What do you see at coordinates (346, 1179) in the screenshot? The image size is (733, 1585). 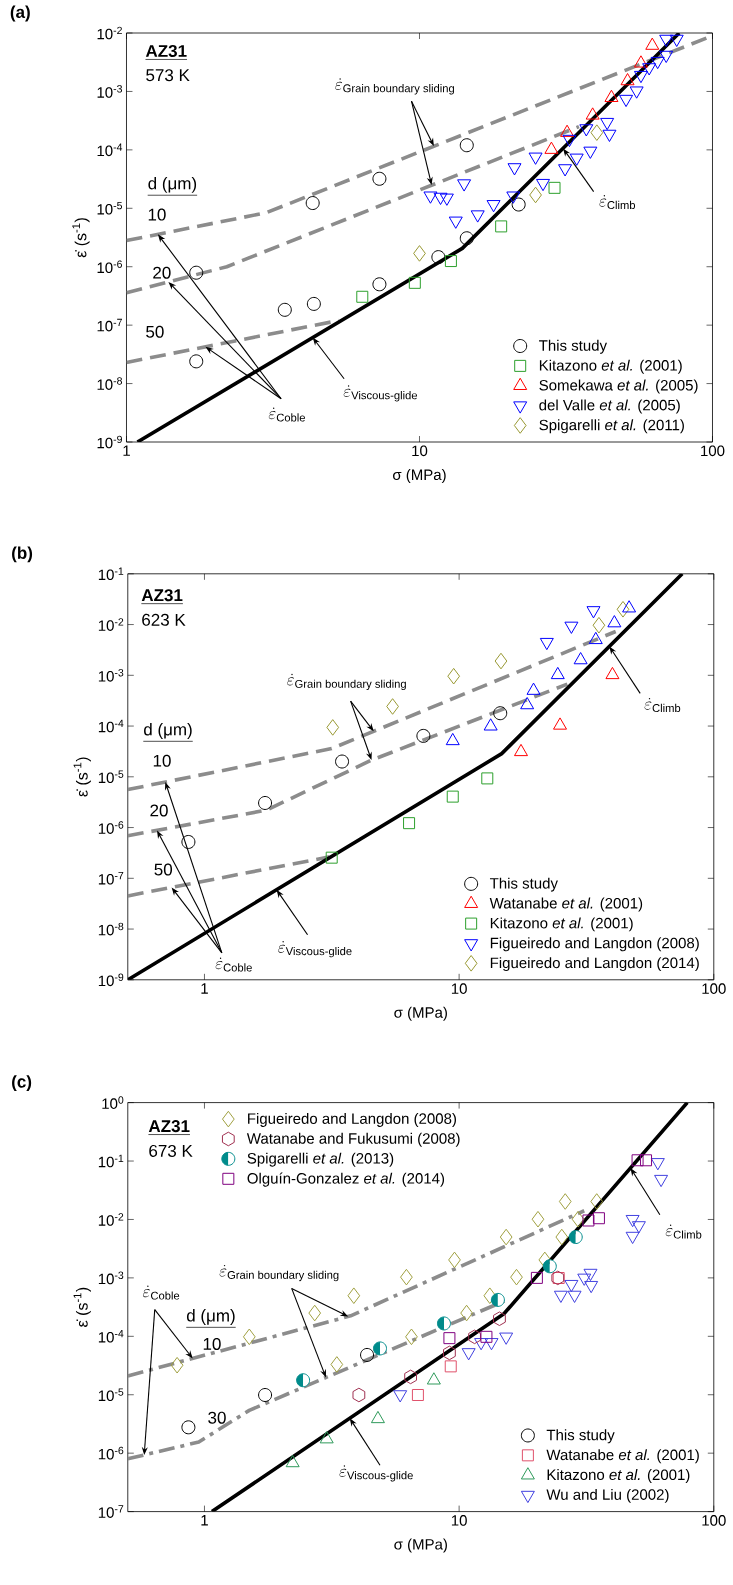 I see `legend-label: Olguín-Gonzalez et al. (2014)` at bounding box center [346, 1179].